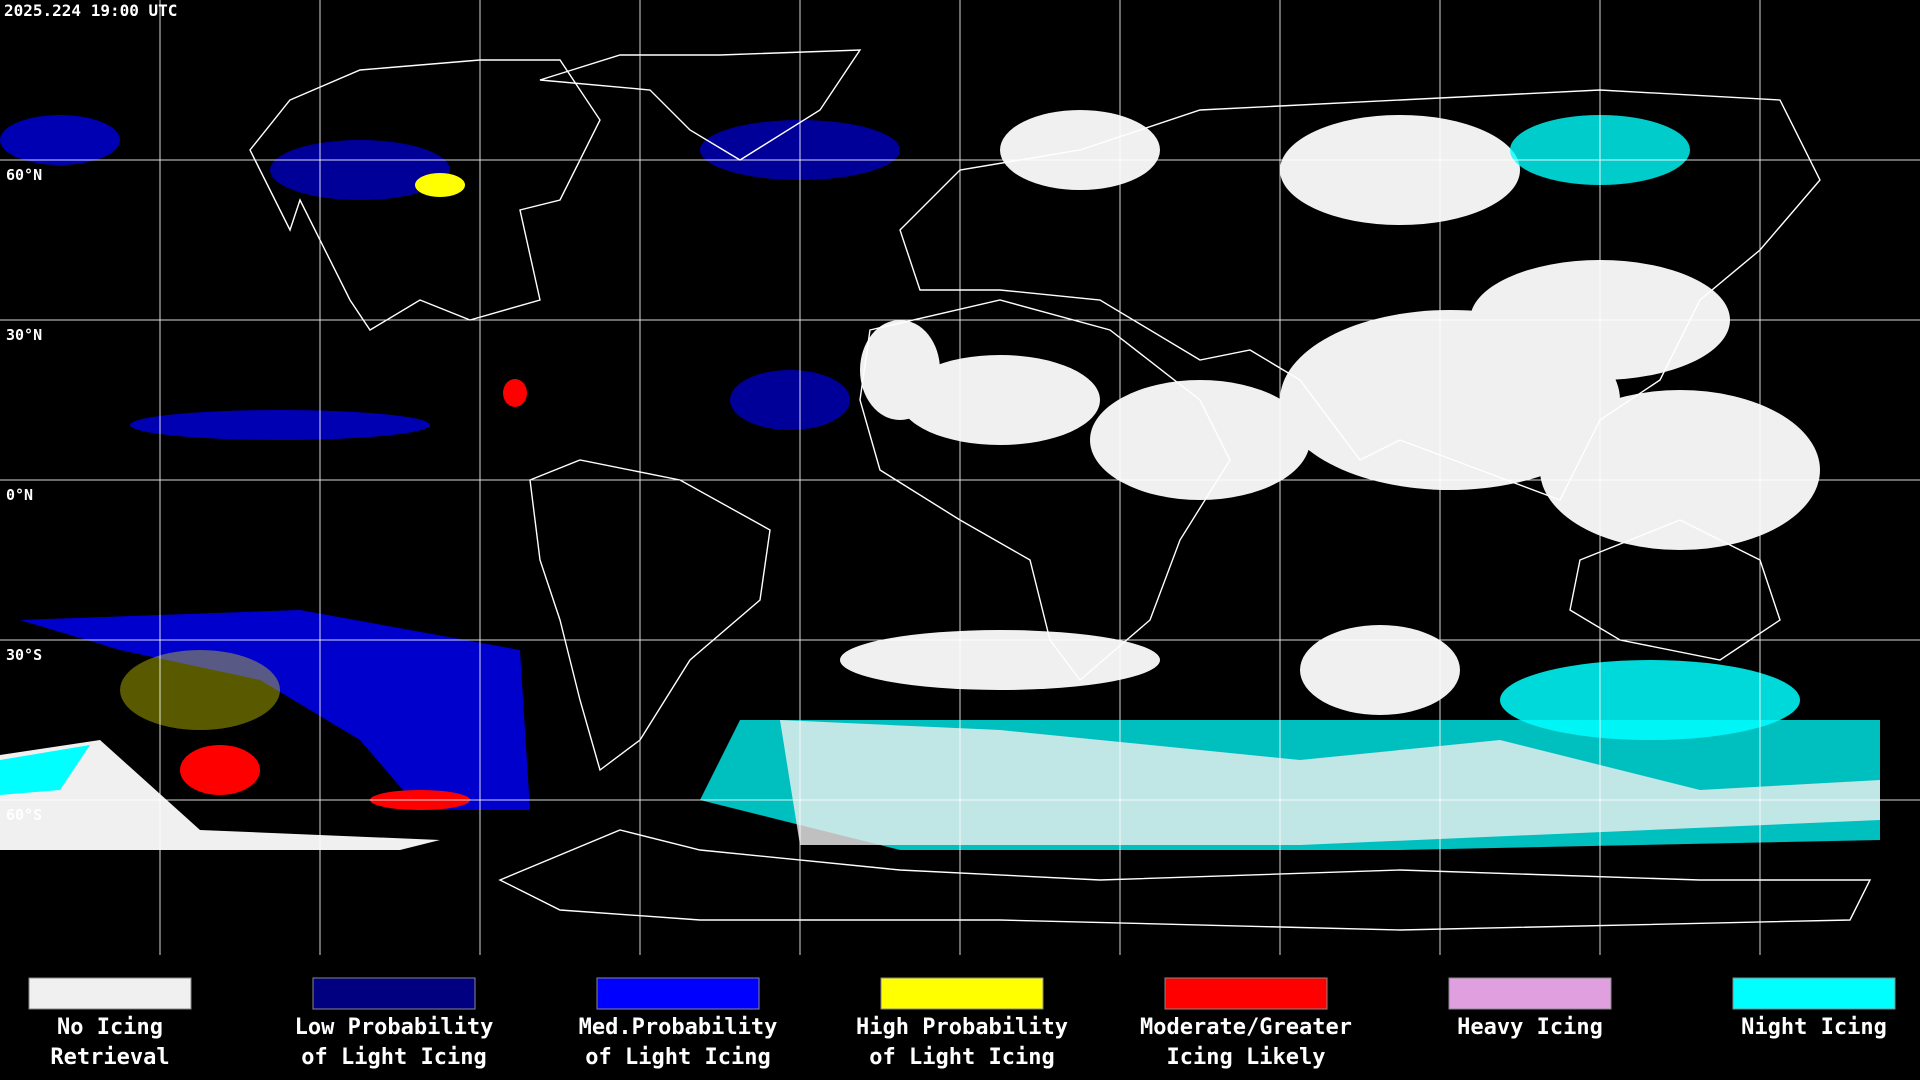 Image resolution: width=1920 pixels, height=1080 pixels. Describe the element at coordinates (24, 335) in the screenshot. I see `latitude-label: 30°N` at that location.